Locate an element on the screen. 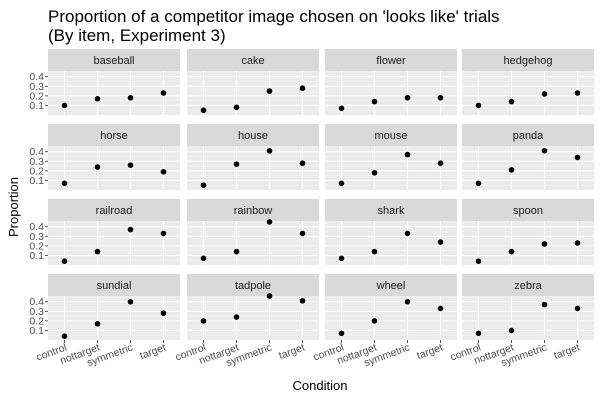 This screenshot has width=600, height=400. data-point-hedgehog-symmetric is located at coordinates (544, 94).